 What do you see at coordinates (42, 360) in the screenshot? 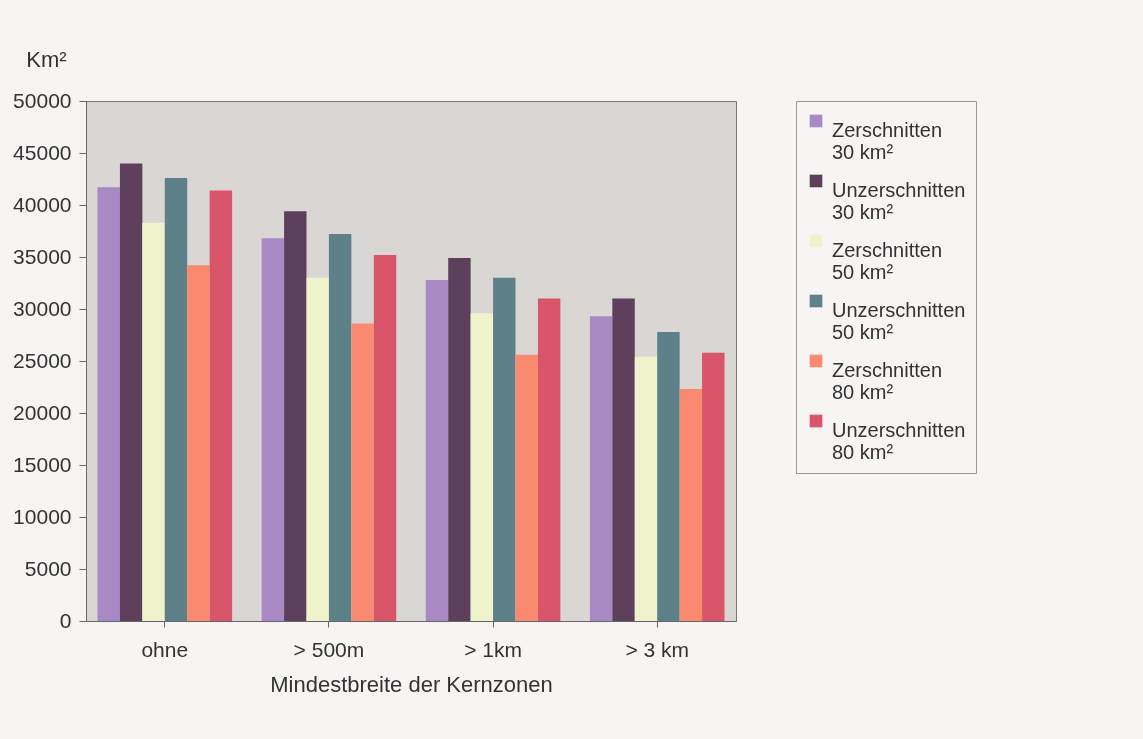
I see `y-tick-label: 25000` at bounding box center [42, 360].